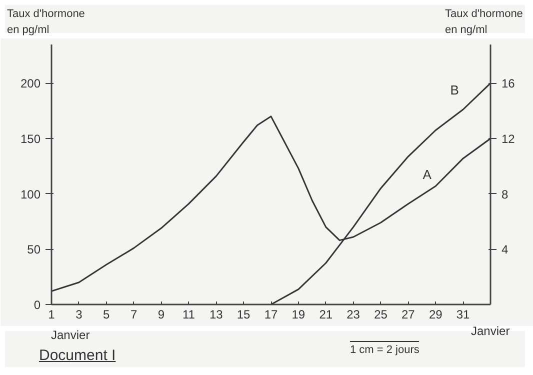 This screenshot has height=375, width=533. What do you see at coordinates (243, 315) in the screenshot?
I see `x-tick-label: 15` at bounding box center [243, 315].